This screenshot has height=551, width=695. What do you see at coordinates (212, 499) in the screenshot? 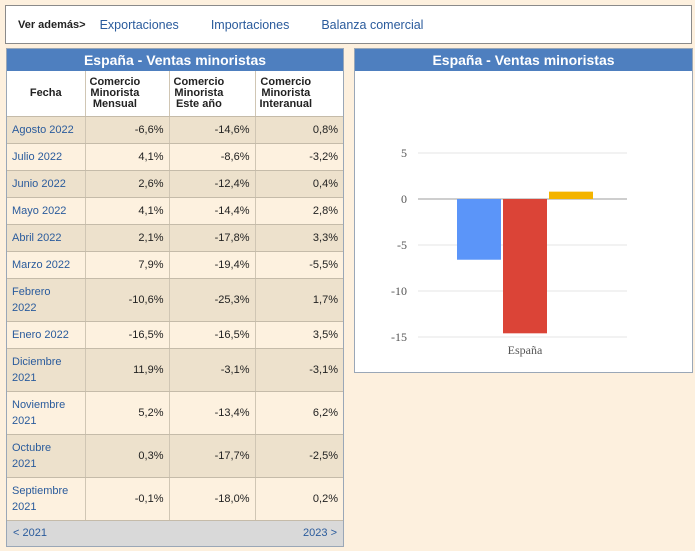
I see `row-este-ano: -18,0%` at bounding box center [212, 499].